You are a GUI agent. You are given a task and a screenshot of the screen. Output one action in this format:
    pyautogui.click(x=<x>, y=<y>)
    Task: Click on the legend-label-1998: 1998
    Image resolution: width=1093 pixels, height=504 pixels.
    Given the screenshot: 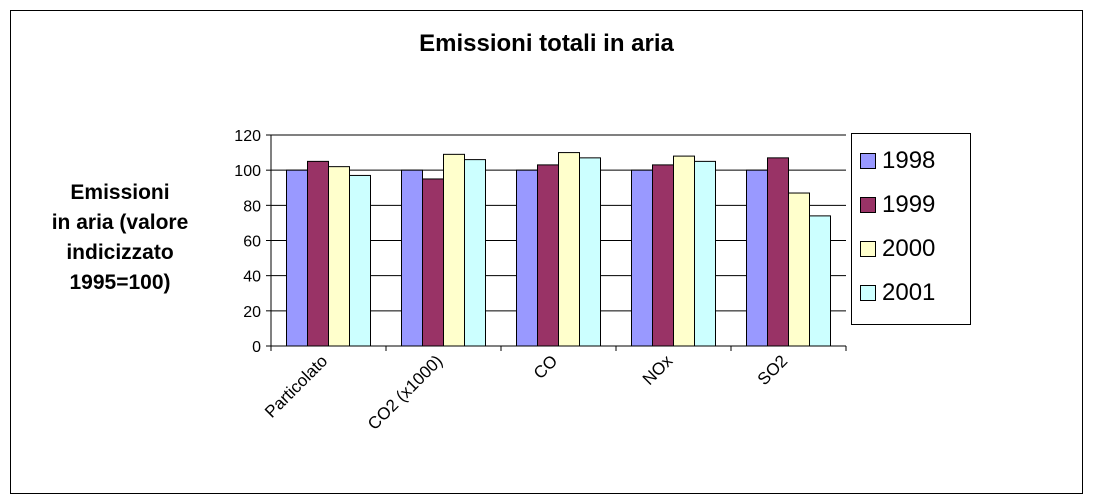 What is the action you would take?
    pyautogui.click(x=909, y=160)
    